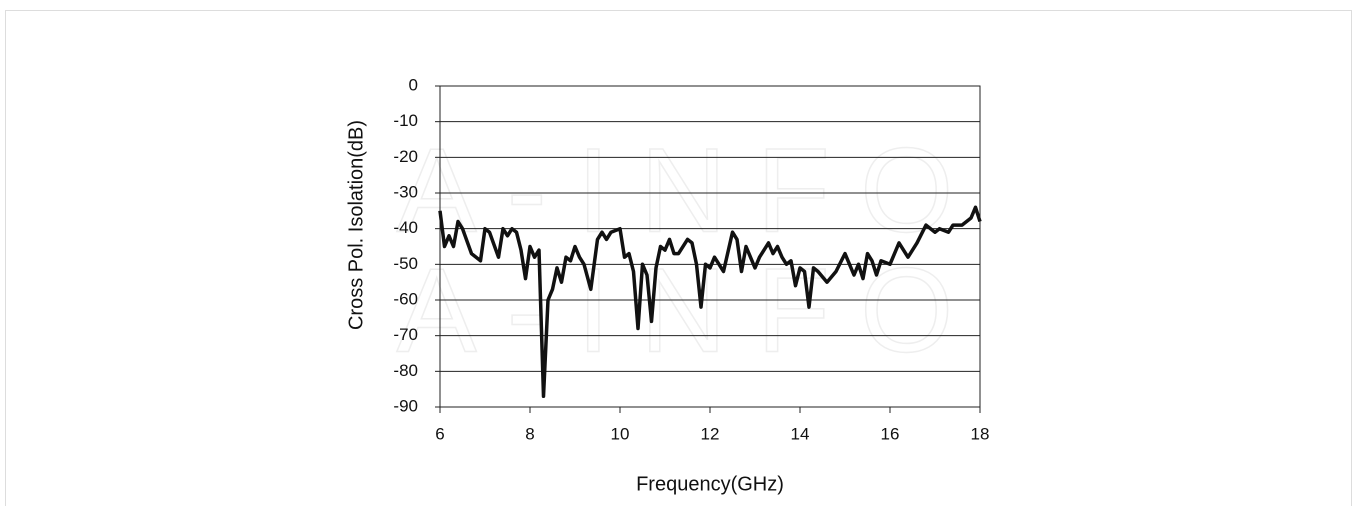  What do you see at coordinates (413, 84) in the screenshot?
I see `y-tick-label: 0` at bounding box center [413, 84].